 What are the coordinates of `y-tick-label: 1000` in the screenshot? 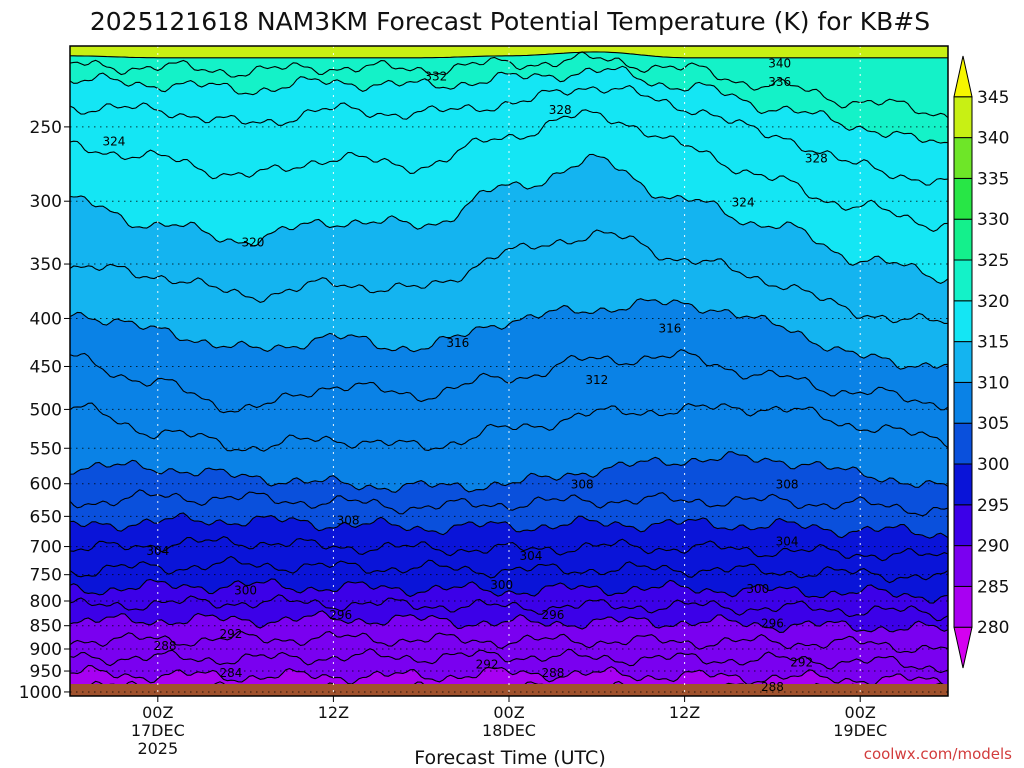 It's located at (40, 693).